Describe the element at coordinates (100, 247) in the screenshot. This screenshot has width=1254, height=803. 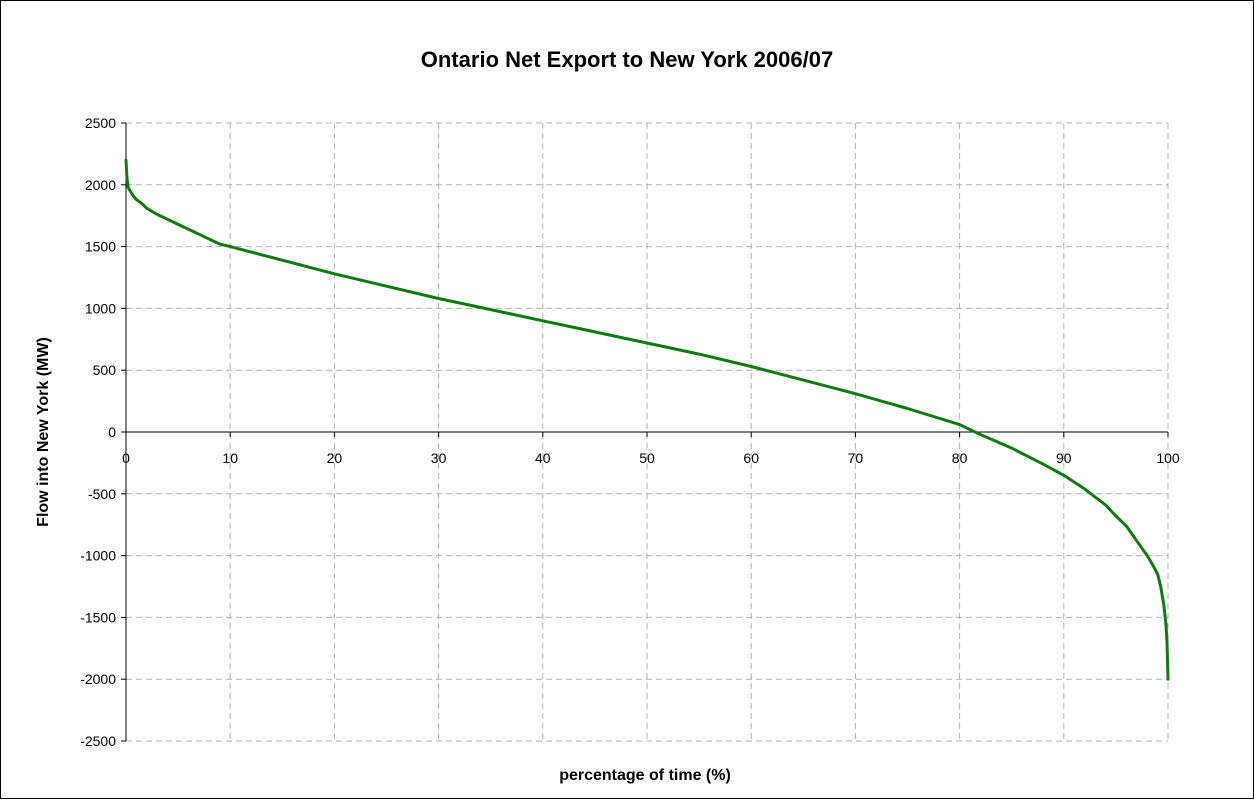
I see `y-tick-label: 1500` at that location.